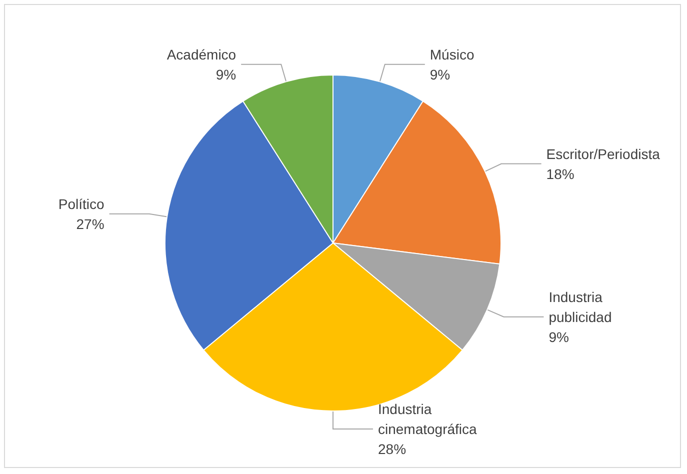 This screenshot has width=687, height=474. What do you see at coordinates (90, 224) in the screenshot?
I see `data-label: 27%` at bounding box center [90, 224].